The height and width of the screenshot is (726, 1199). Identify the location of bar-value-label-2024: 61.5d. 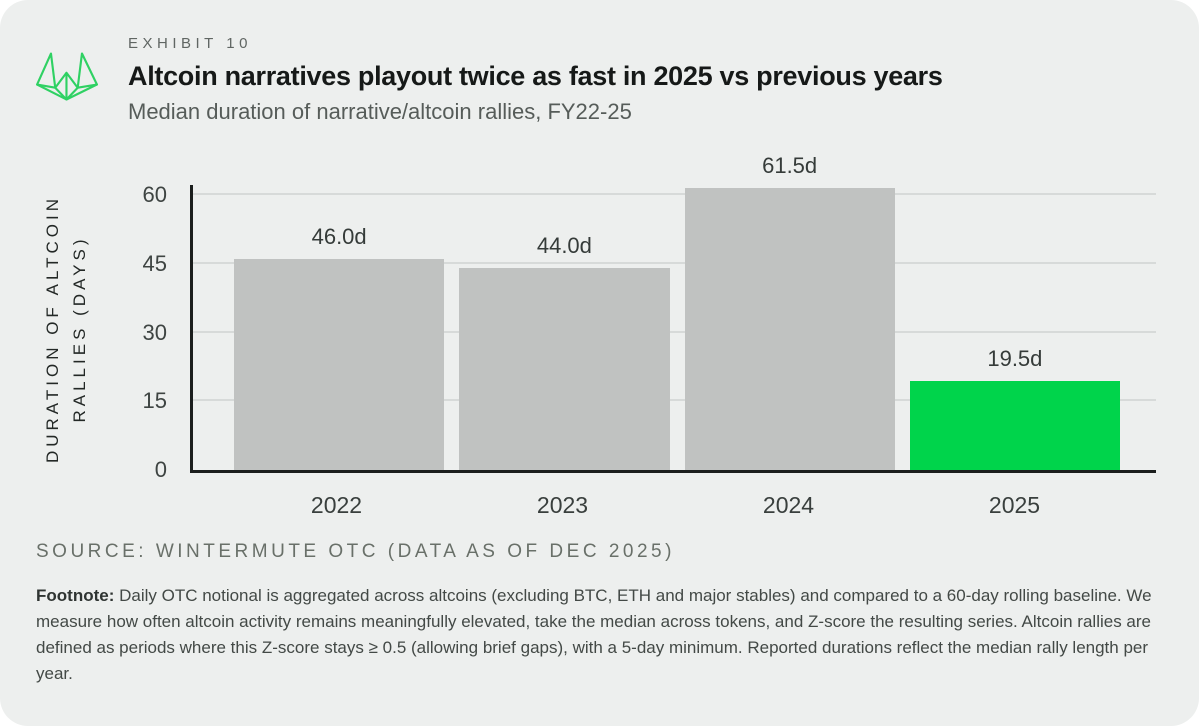
(790, 166).